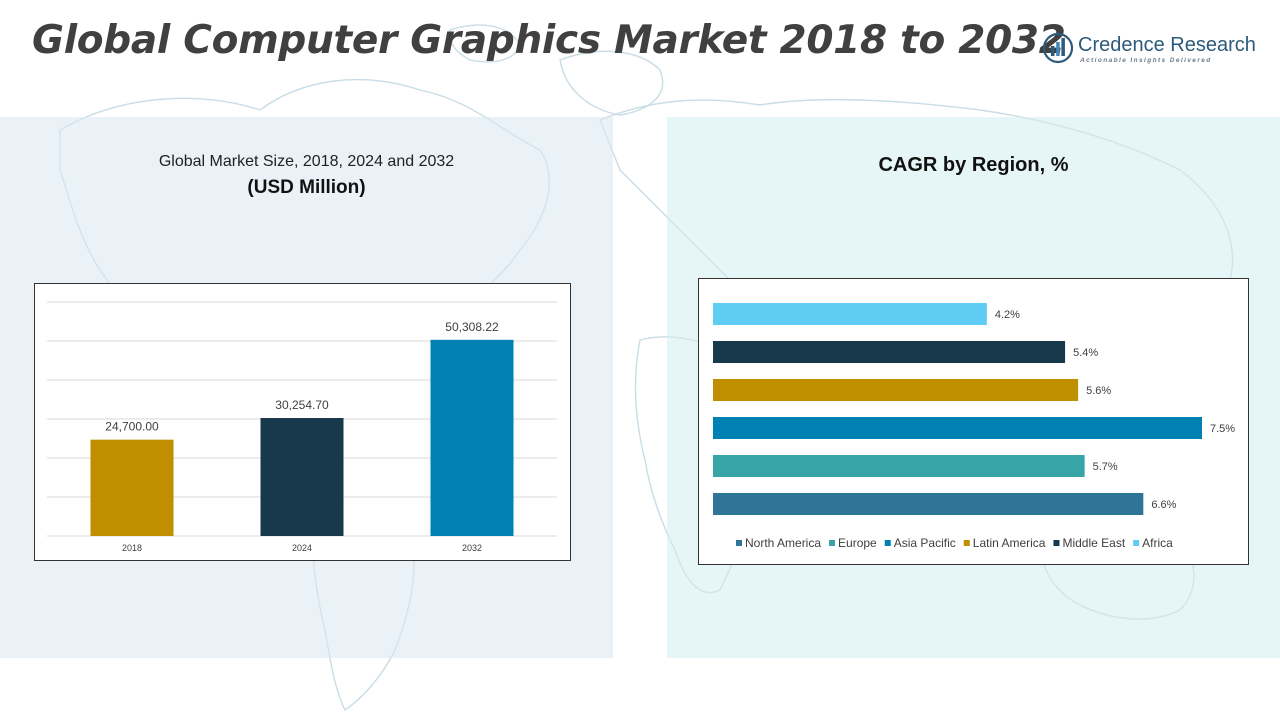 Image resolution: width=1280 pixels, height=720 pixels. What do you see at coordinates (899, 466) in the screenshot?
I see `hbar-europe` at bounding box center [899, 466].